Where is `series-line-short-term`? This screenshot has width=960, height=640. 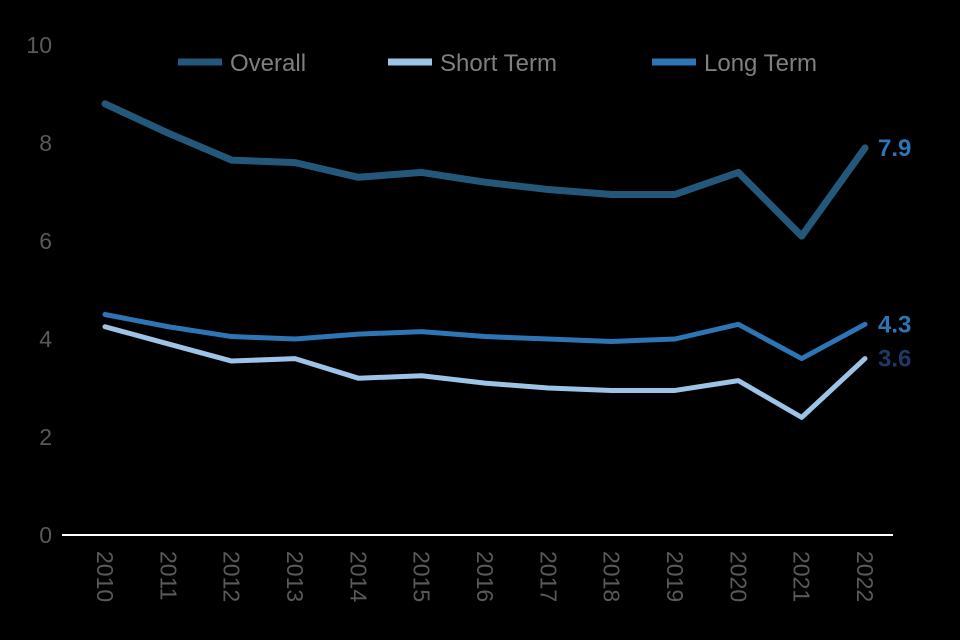
series-line-short-term is located at coordinates (485, 372).